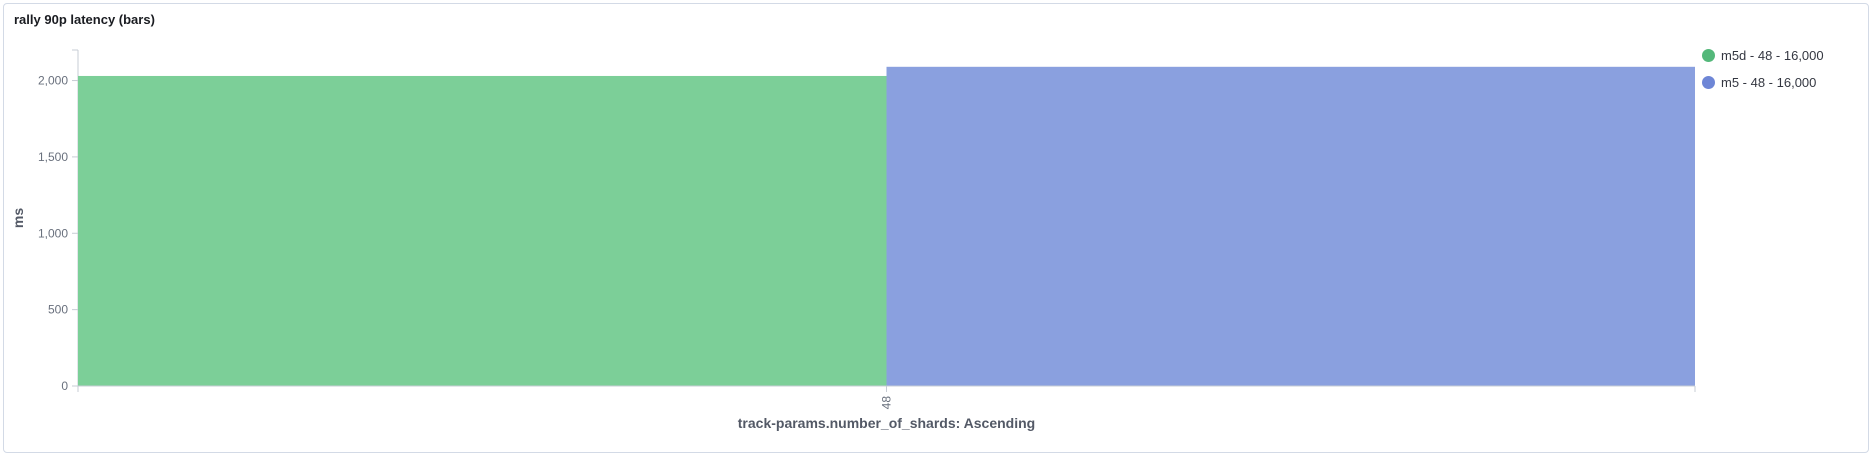 The width and height of the screenshot is (1875, 458). I want to click on y-tick-label: 500, so click(58, 310).